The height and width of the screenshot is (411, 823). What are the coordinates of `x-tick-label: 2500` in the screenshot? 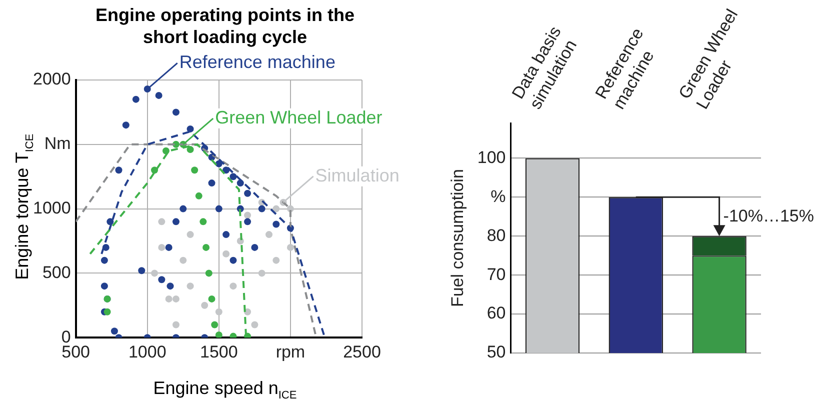 It's located at (362, 352).